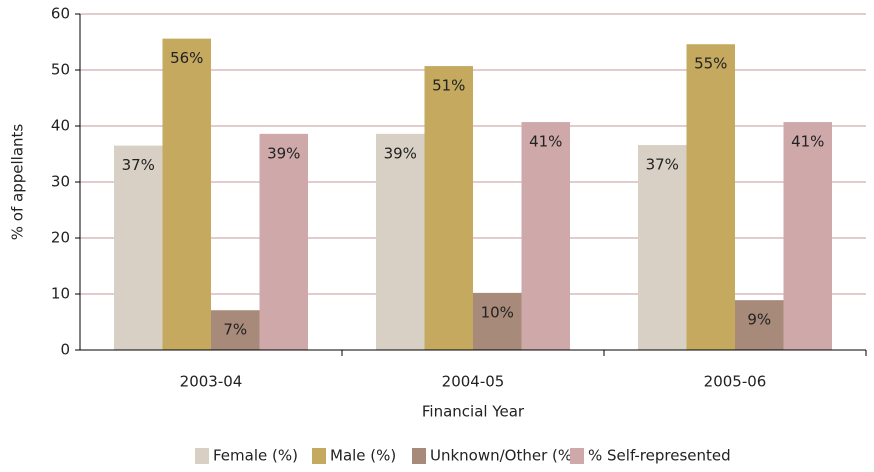 This screenshot has height=472, width=874. I want to click on legend-label: % Self-represented, so click(659, 456).